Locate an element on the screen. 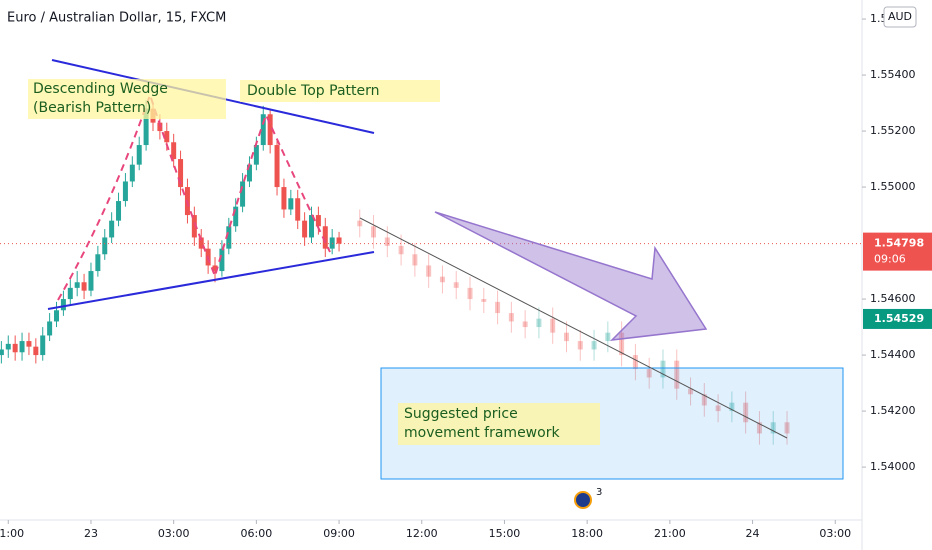 Image resolution: width=932 pixels, height=550 pixels. time-axis is located at coordinates (466, 535).